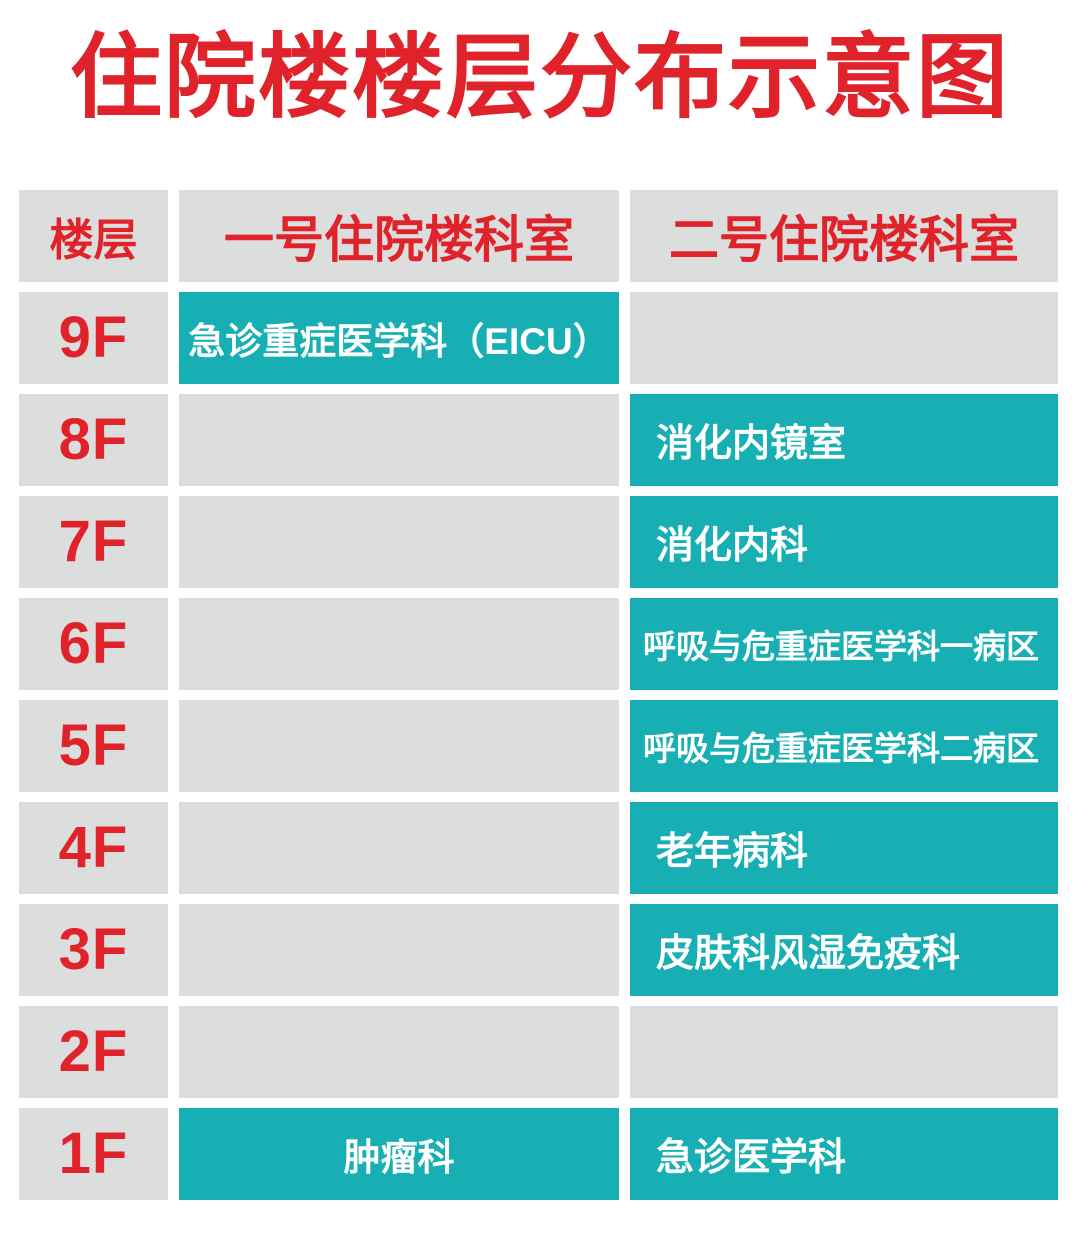 The width and height of the screenshot is (1080, 1248). I want to click on floor-label-4f: 4F, so click(93, 847).